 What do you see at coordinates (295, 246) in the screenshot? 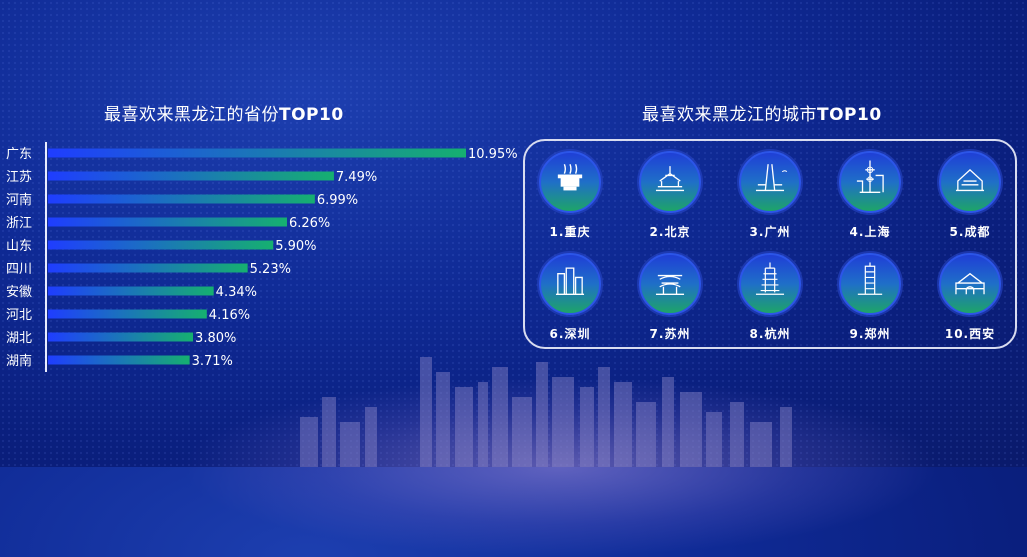
I see `bar-value-label: 5.90%` at bounding box center [295, 246].